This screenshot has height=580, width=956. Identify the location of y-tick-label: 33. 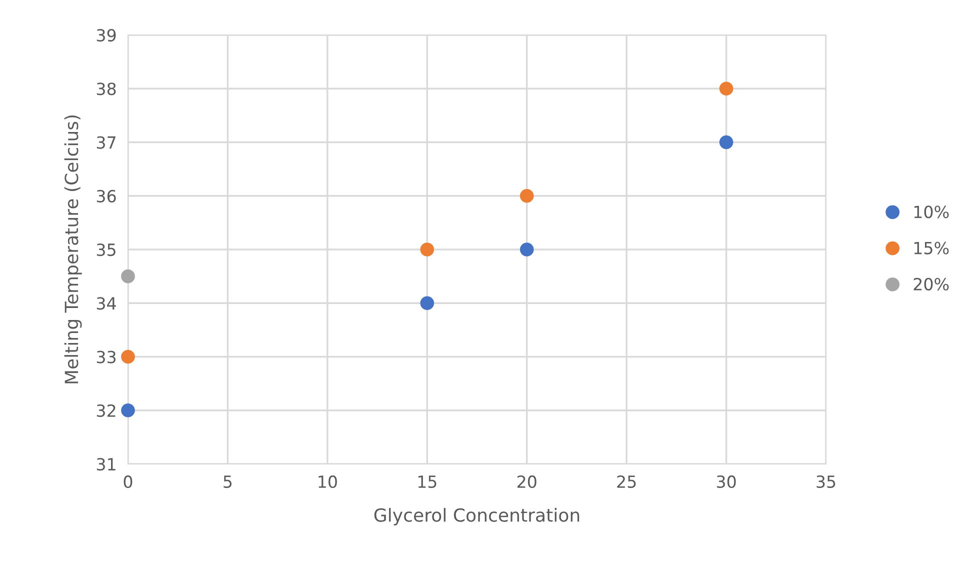
(106, 357).